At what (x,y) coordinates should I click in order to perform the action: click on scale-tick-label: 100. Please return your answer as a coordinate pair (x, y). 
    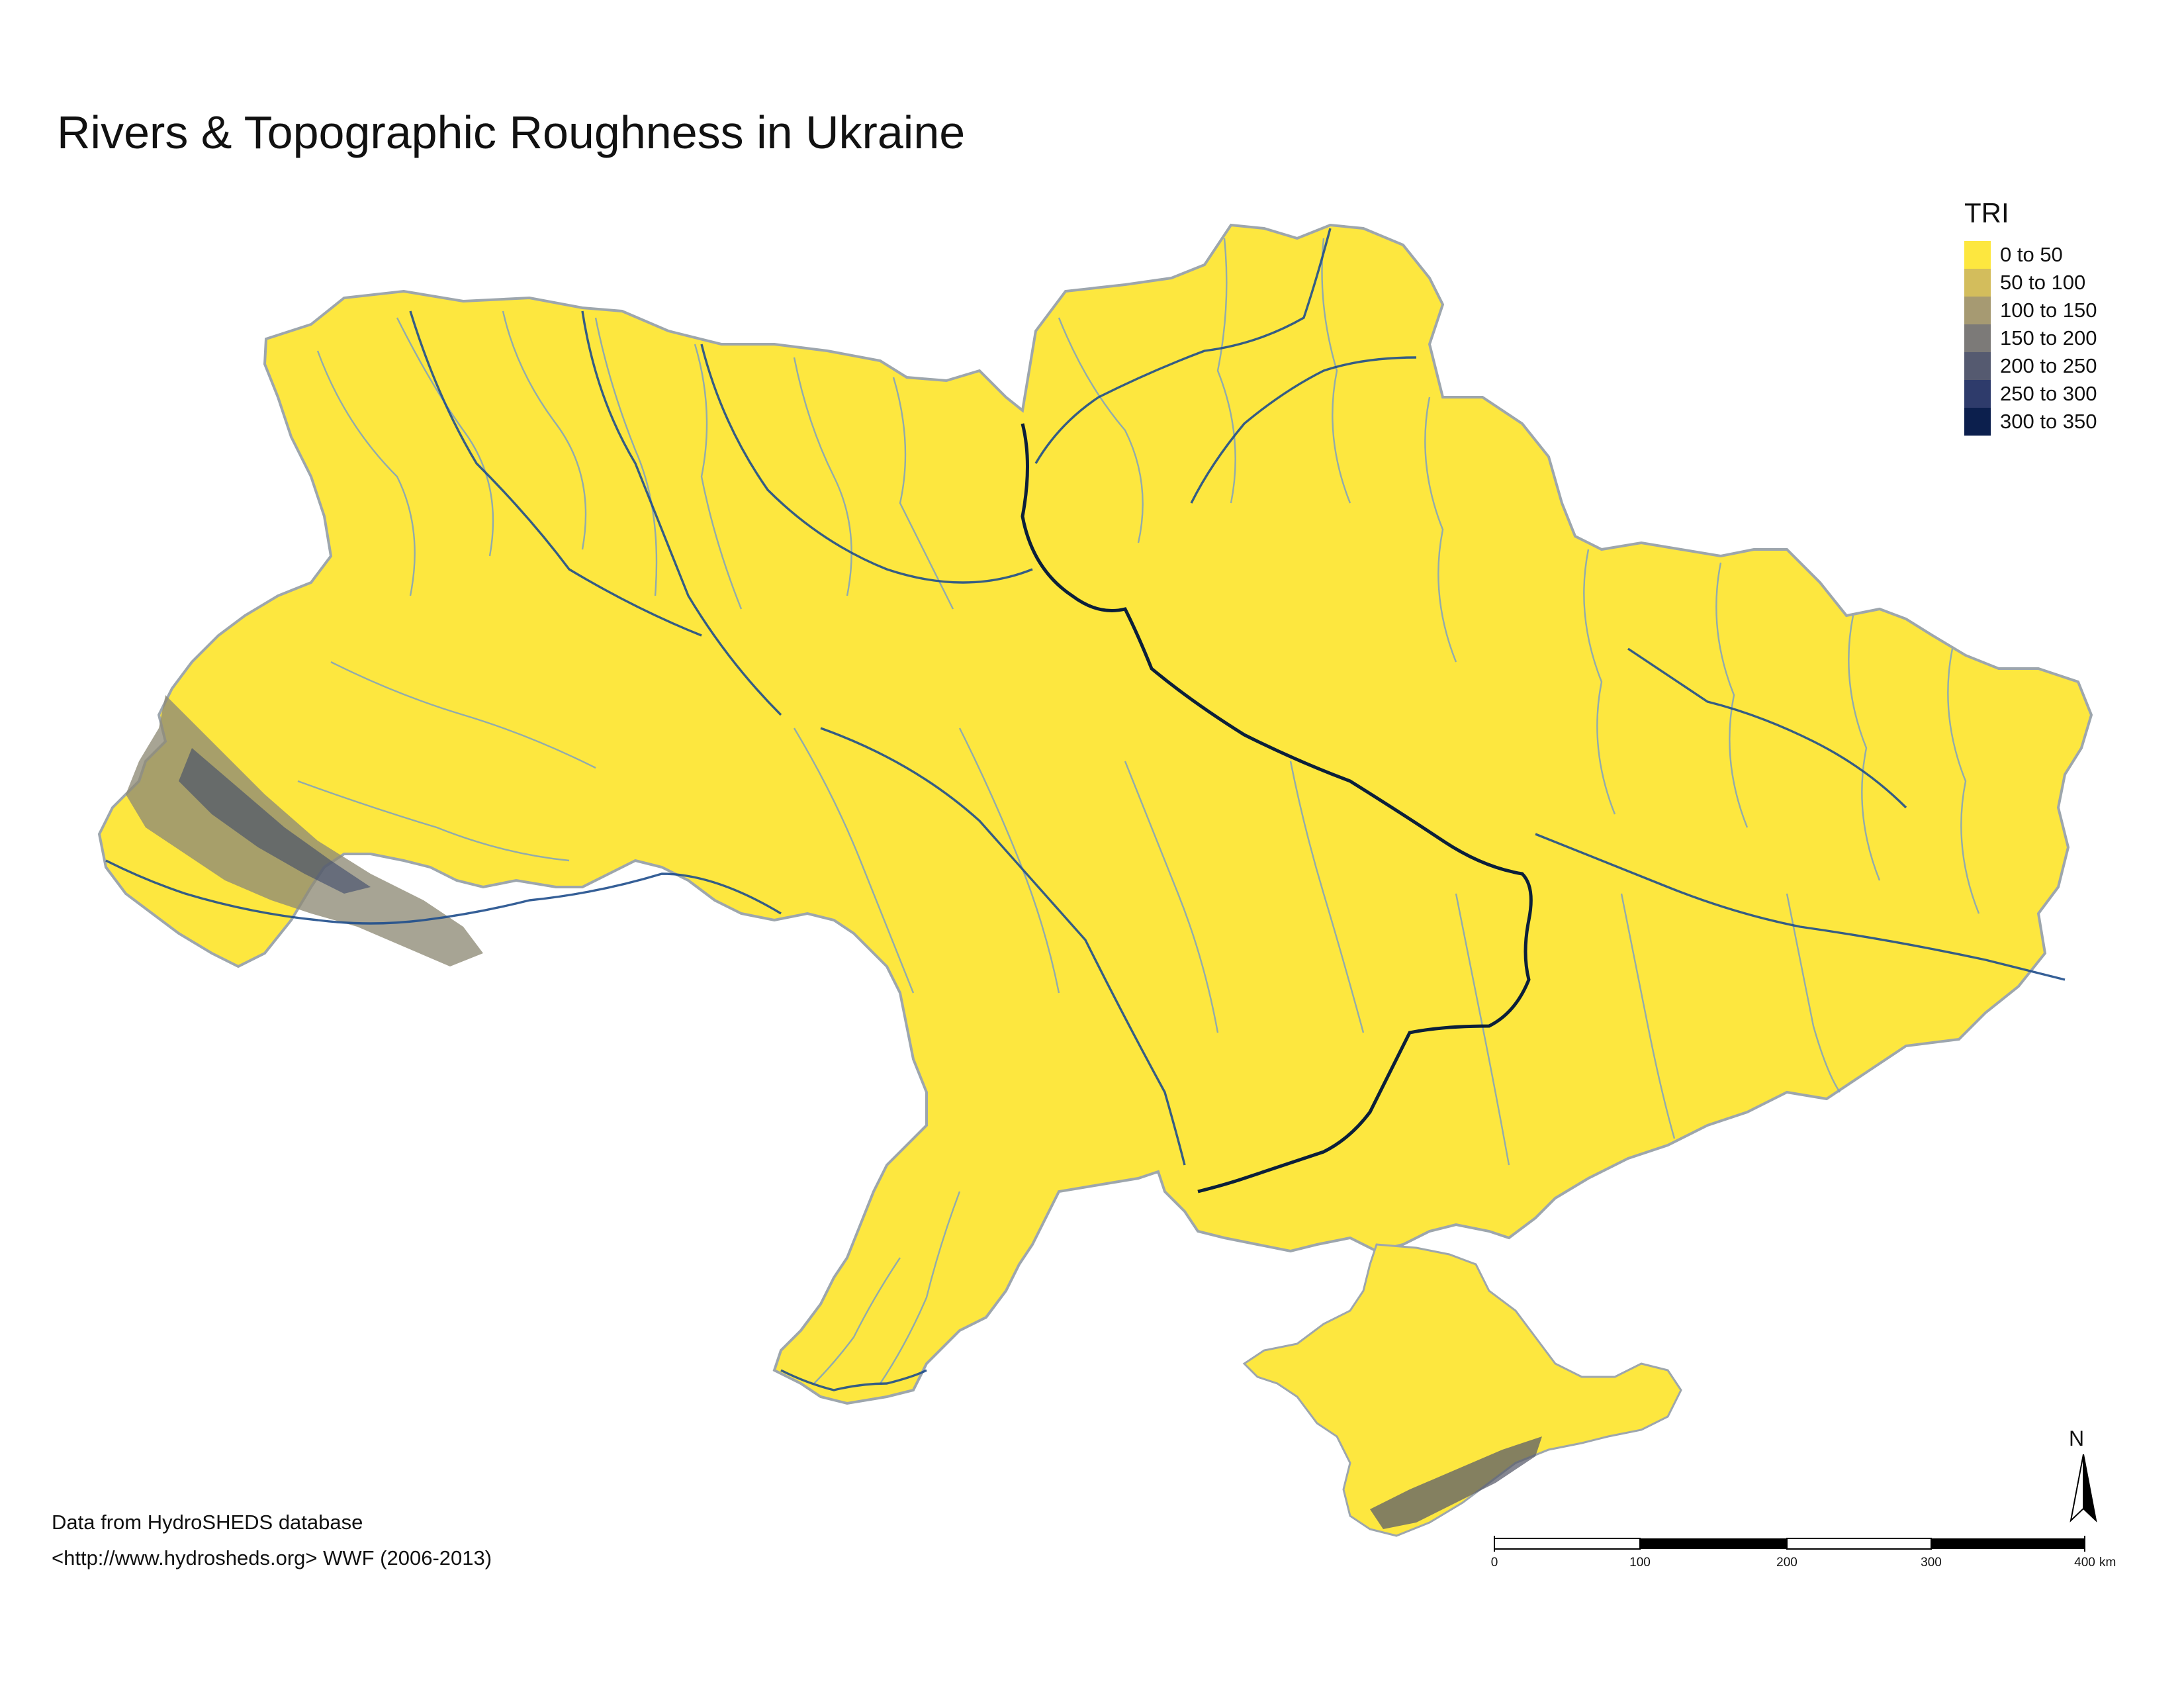
    Looking at the image, I should click on (1640, 1563).